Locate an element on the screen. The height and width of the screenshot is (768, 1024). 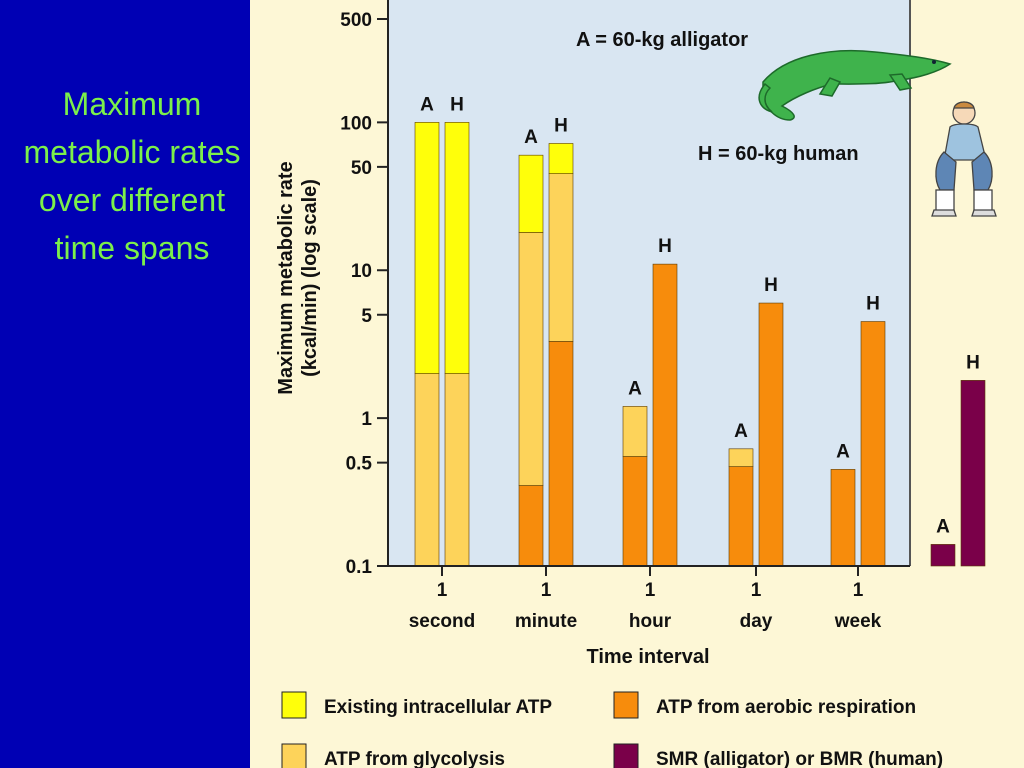
seated-human-illustration is located at coordinates (964, 159).